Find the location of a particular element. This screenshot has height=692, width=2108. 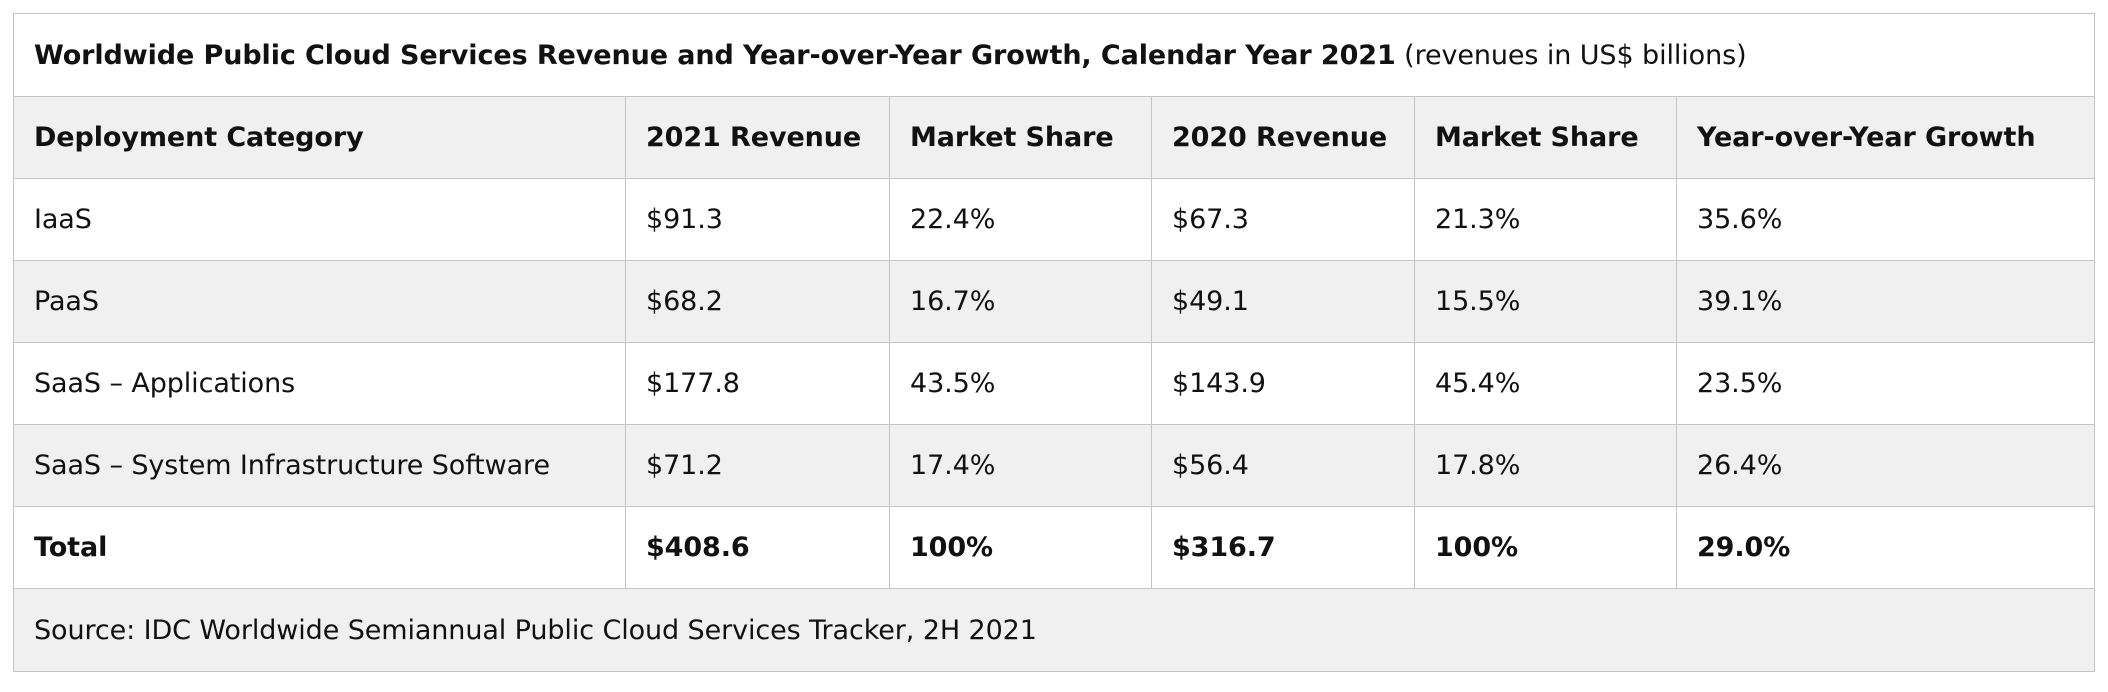

total-cell-2021-share: 100% is located at coordinates (1020, 547).